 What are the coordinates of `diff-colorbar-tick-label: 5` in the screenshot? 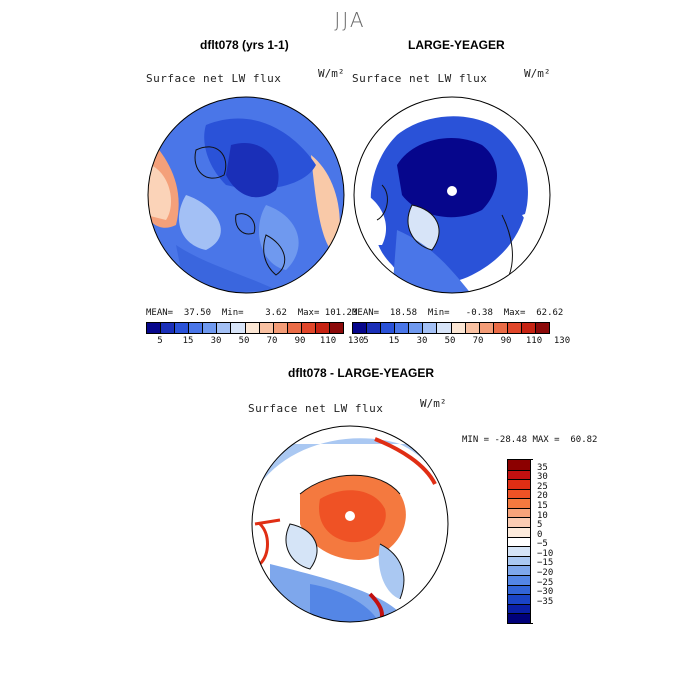 It's located at (540, 525).